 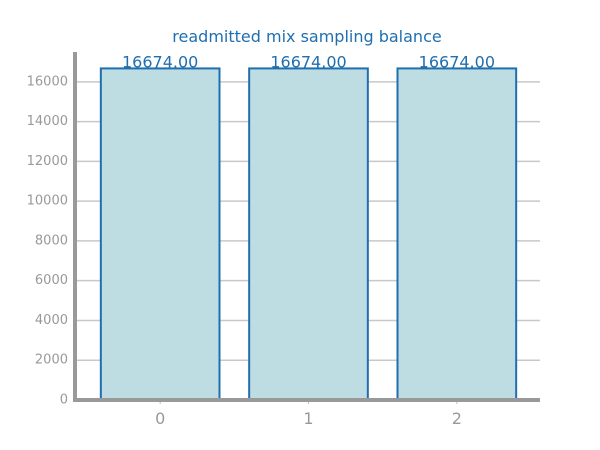 I want to click on y-tick-label: 16000, so click(x=47, y=81).